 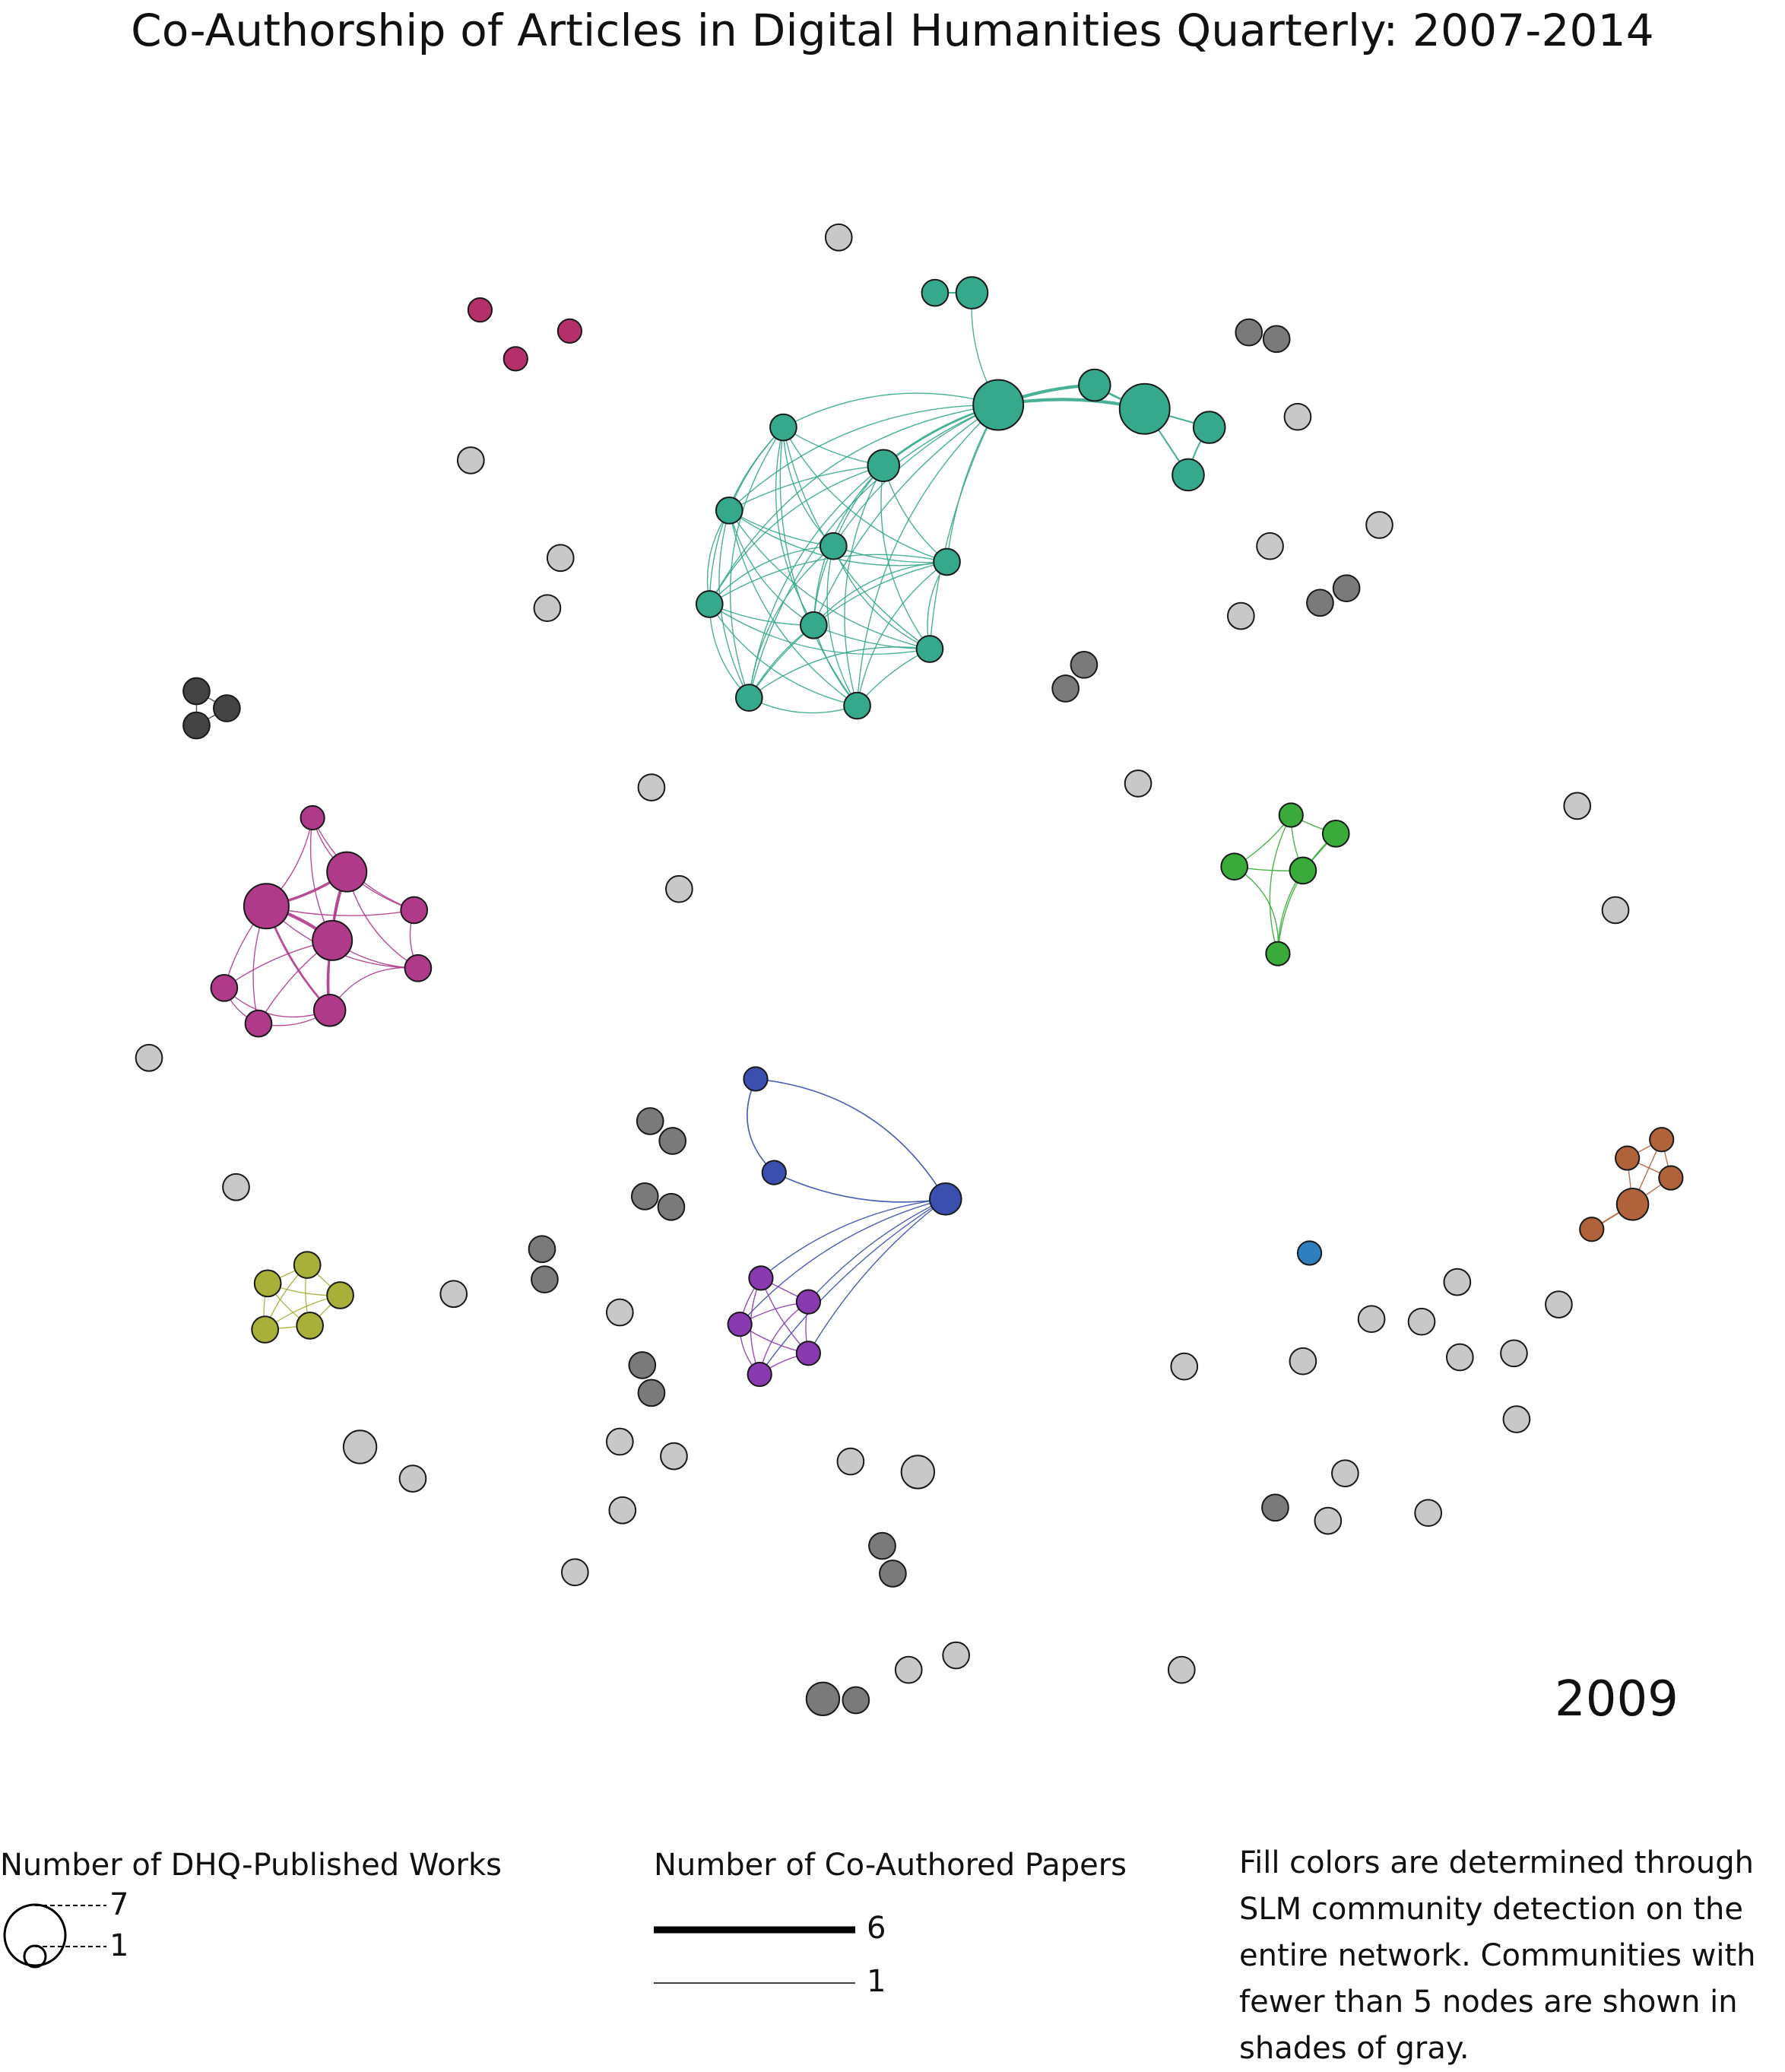 I want to click on legend-node-large, so click(x=35, y=1935).